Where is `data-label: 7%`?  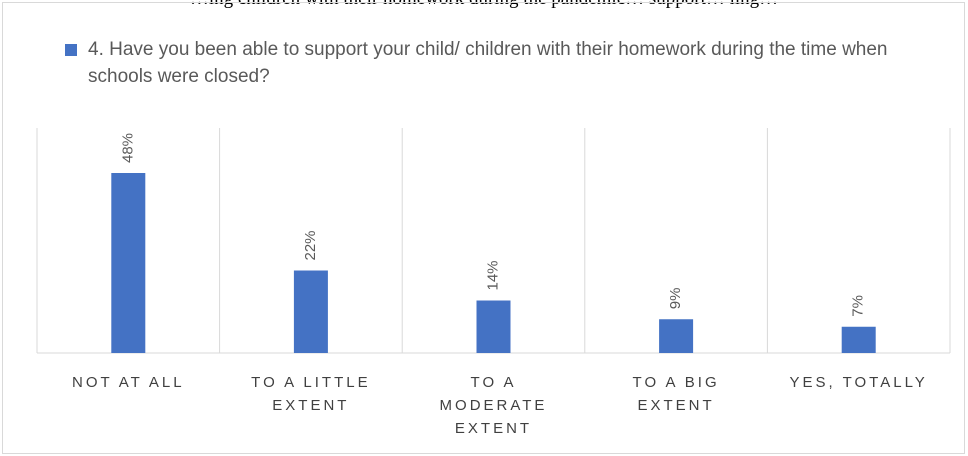
data-label: 7% is located at coordinates (858, 306).